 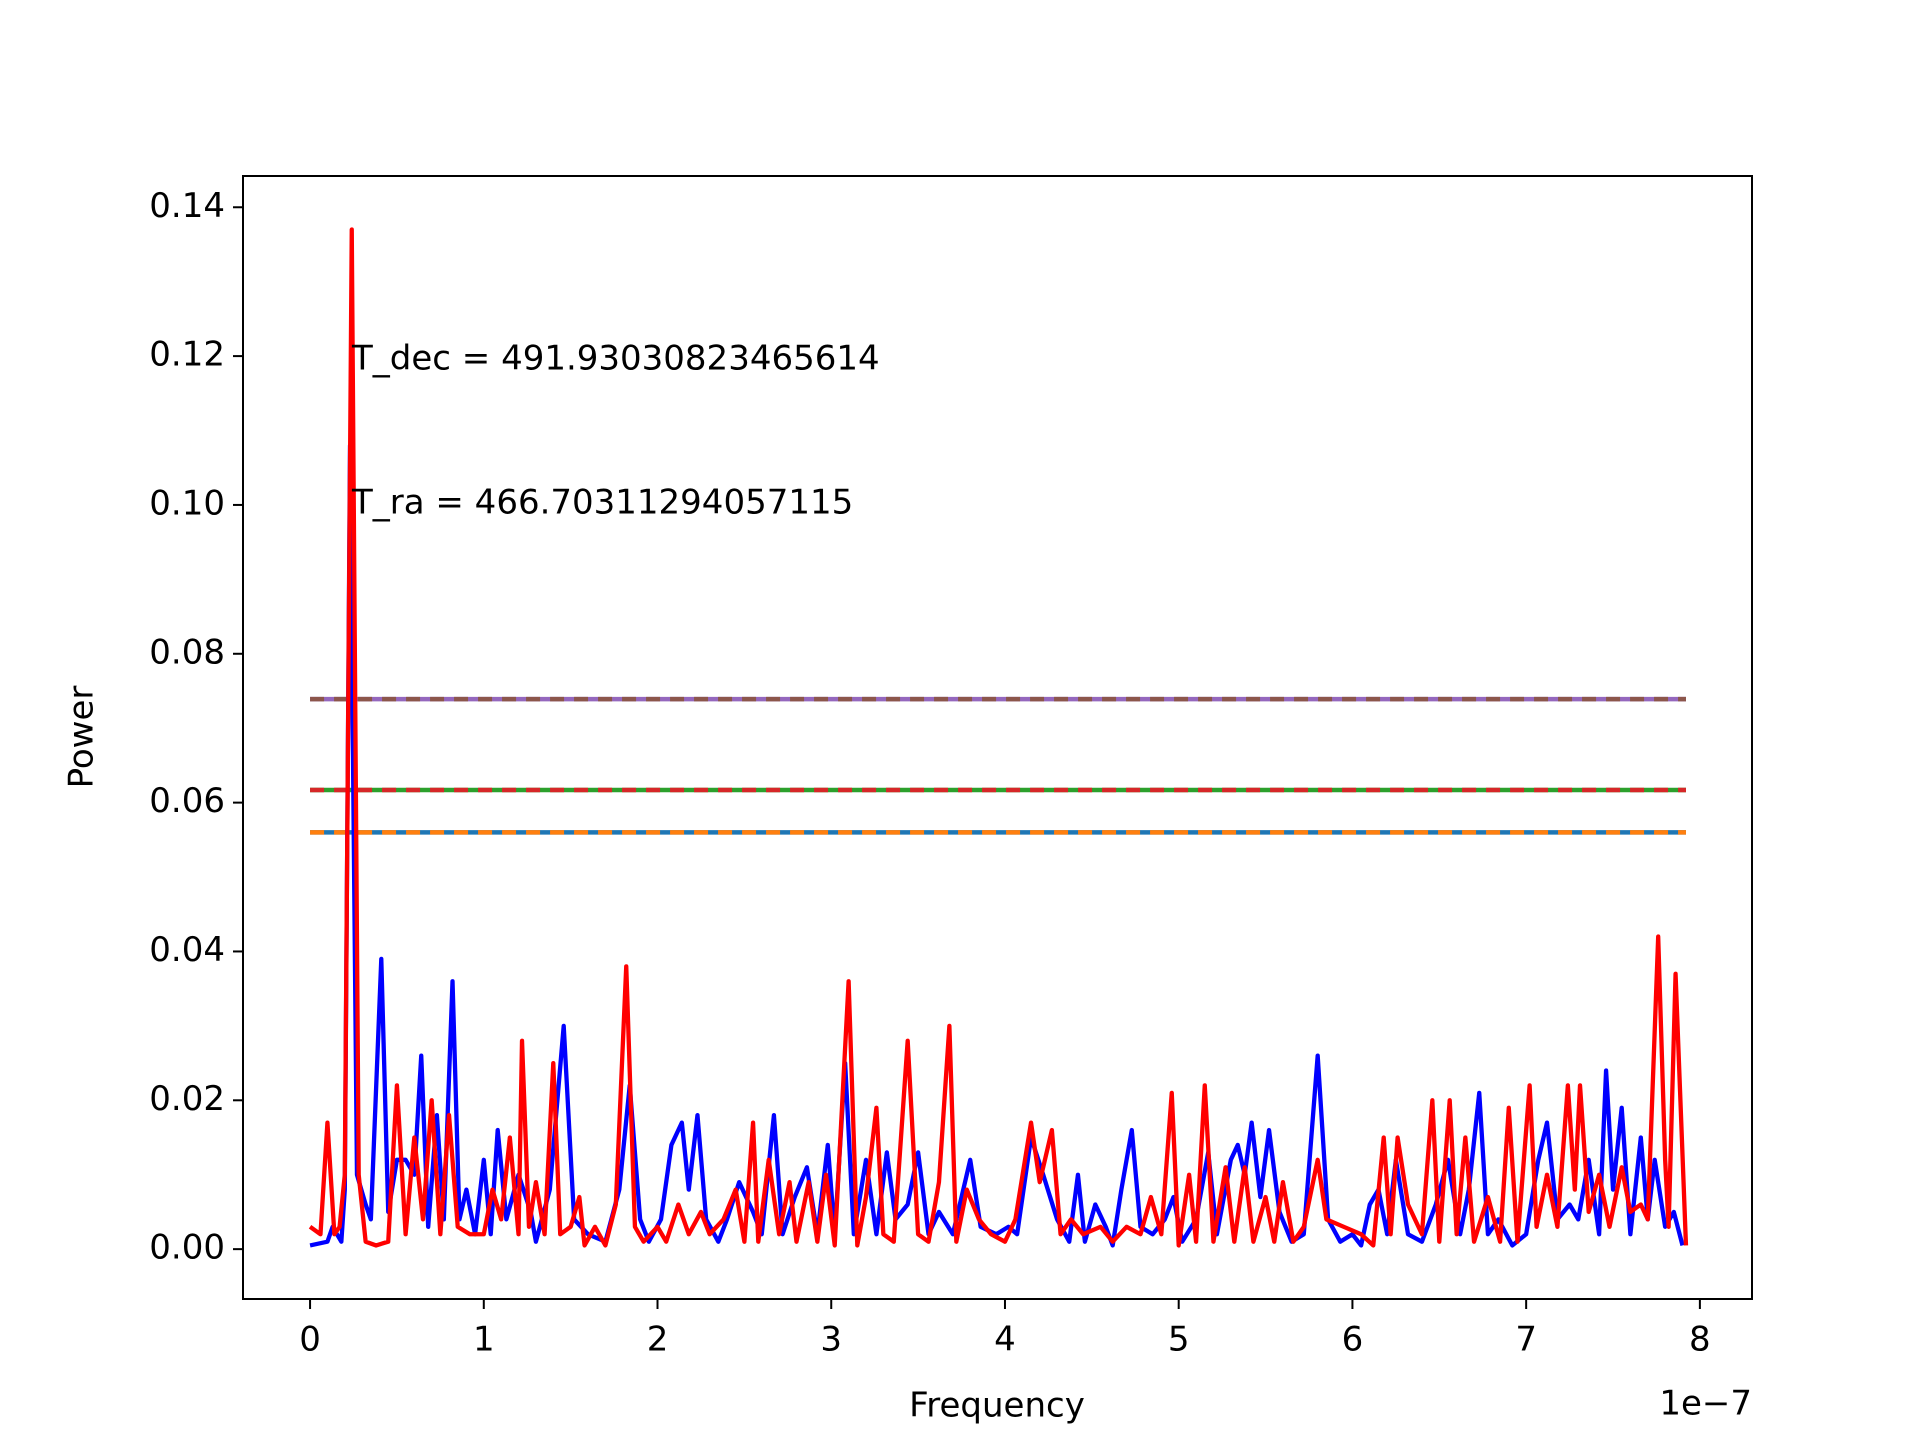 What do you see at coordinates (658, 1340) in the screenshot?
I see `x-tick-label: 2` at bounding box center [658, 1340].